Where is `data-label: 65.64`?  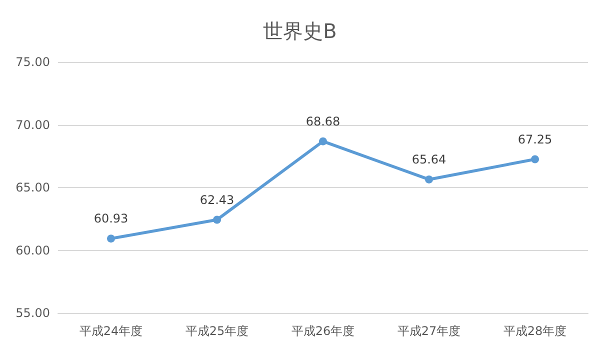 data-label: 65.64 is located at coordinates (429, 159).